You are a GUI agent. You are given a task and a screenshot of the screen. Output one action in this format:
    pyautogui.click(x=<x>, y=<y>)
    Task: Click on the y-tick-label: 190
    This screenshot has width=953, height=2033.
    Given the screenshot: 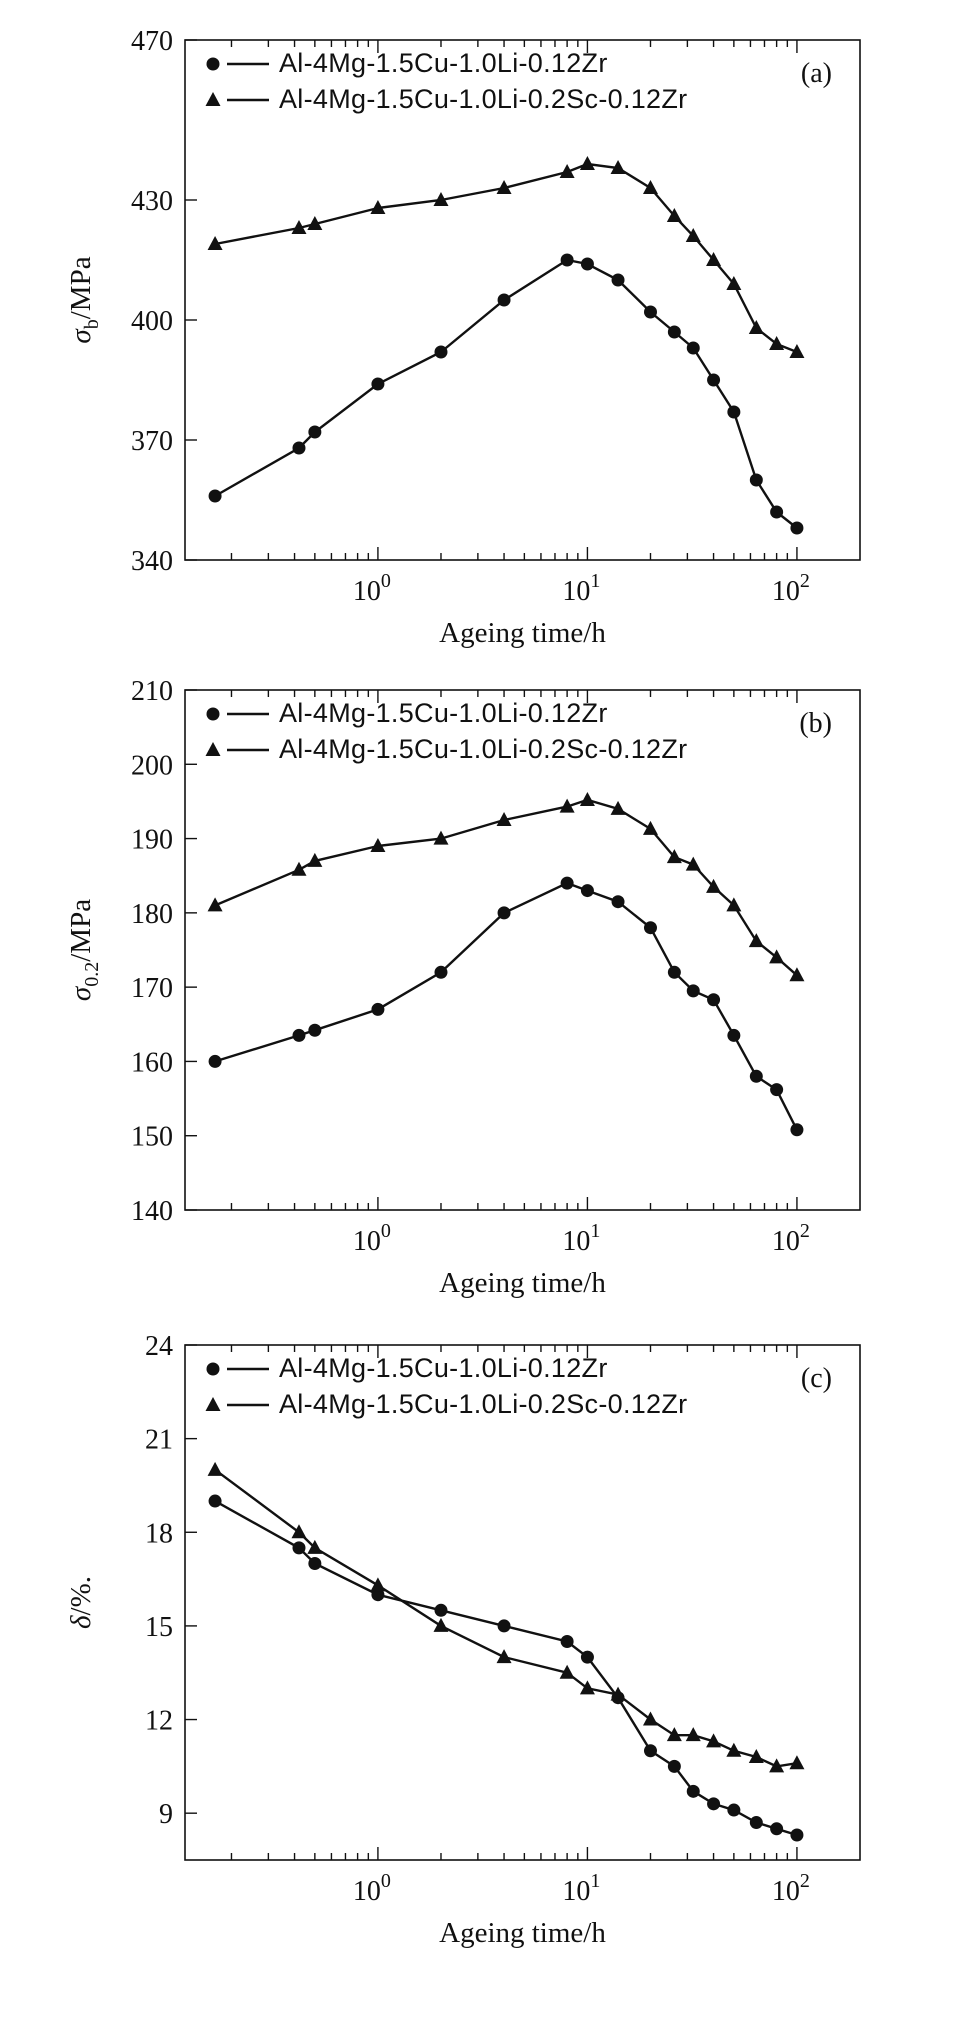 What is the action you would take?
    pyautogui.click(x=152, y=840)
    